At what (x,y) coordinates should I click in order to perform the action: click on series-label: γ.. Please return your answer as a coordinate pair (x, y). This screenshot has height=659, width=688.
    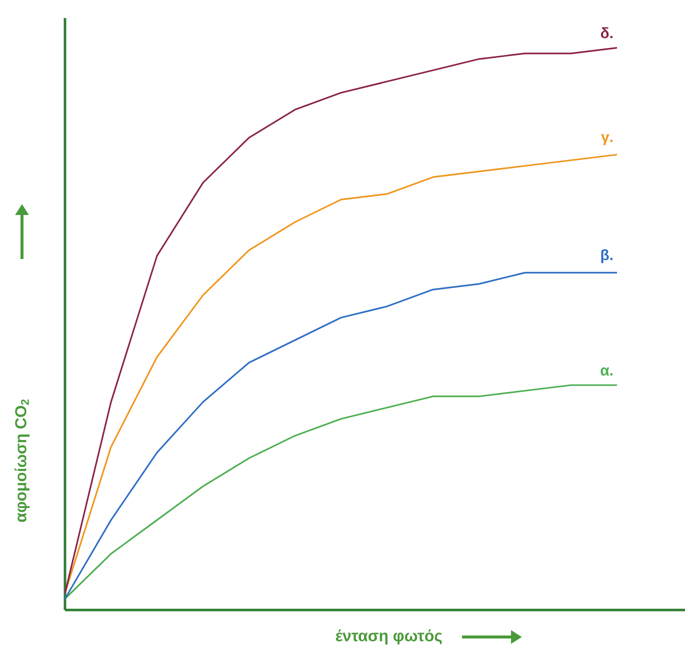
    Looking at the image, I should click on (606, 140).